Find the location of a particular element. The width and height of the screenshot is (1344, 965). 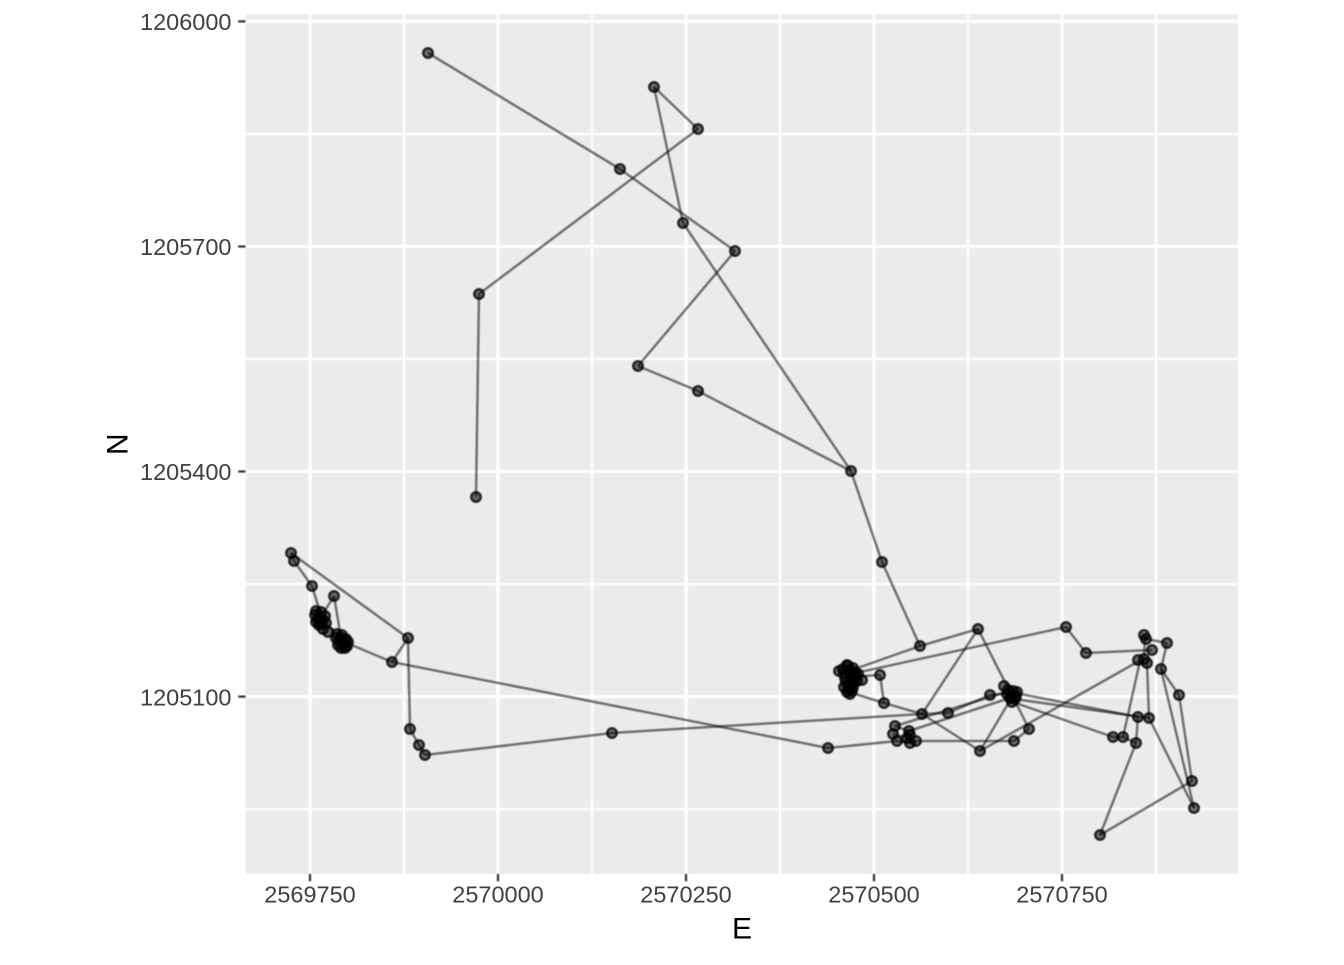

svg-text: 1205100 is located at coordinates (186, 697).